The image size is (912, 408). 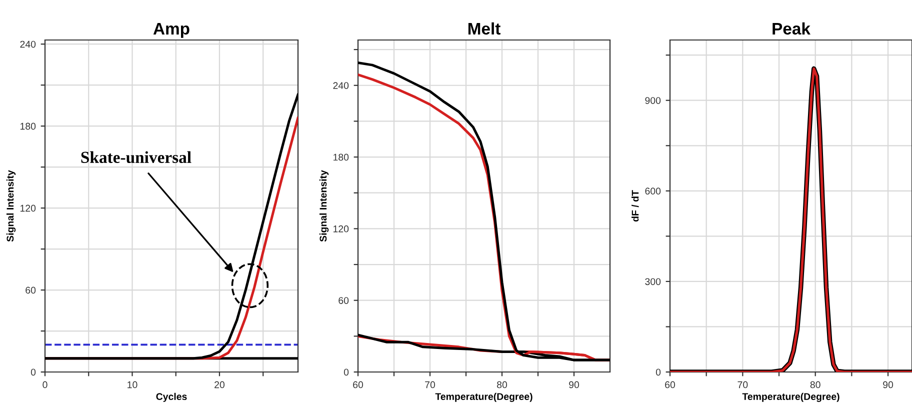 I want to click on chart-title: Peak, so click(x=791, y=28).